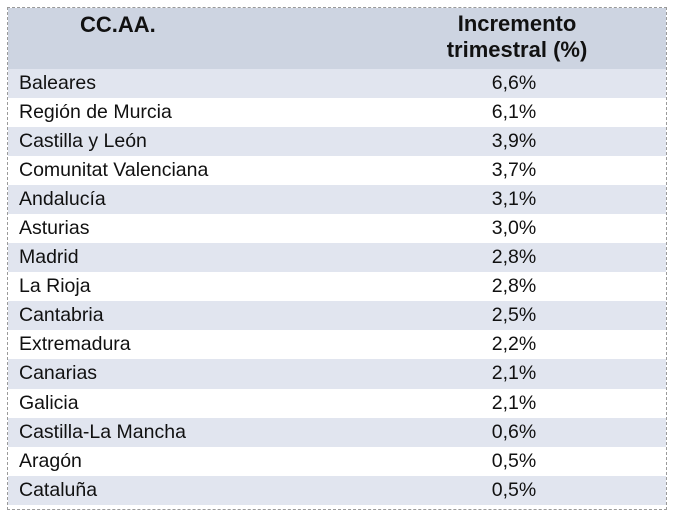 The height and width of the screenshot is (517, 676). I want to click on table-row: Cataluña 0,5%, so click(337, 490).